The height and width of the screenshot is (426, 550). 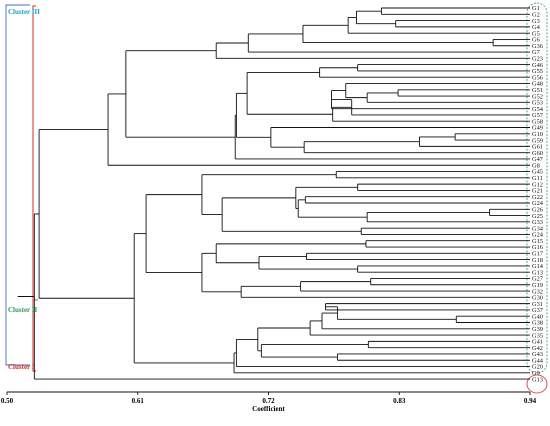 I want to click on leaf-label: G22, so click(x=537, y=197).